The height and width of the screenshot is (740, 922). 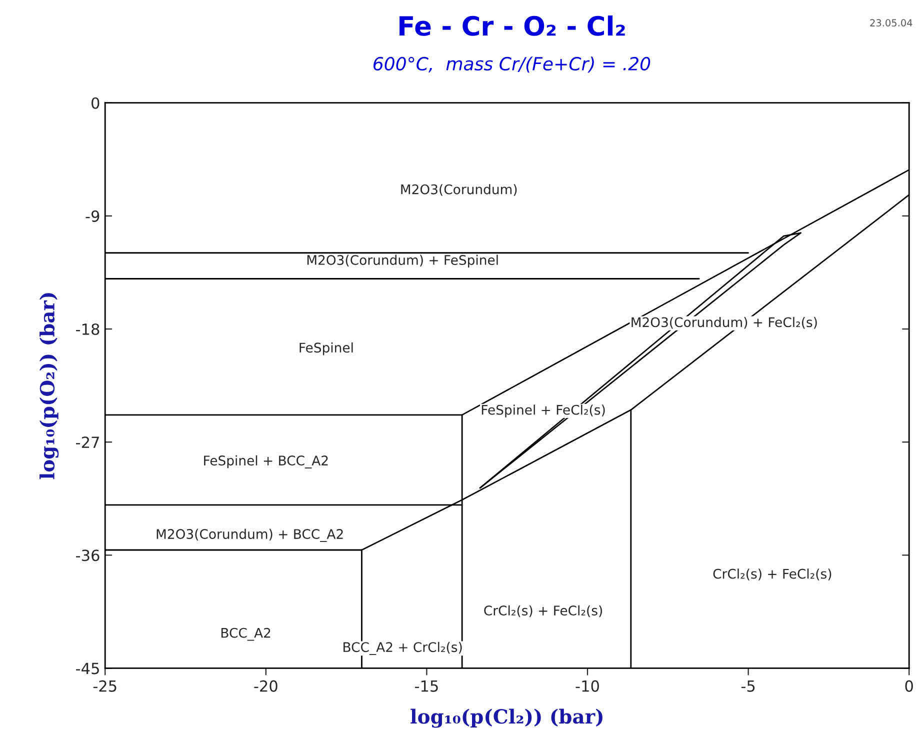 I want to click on y-tick-label: -9, so click(x=93, y=216).